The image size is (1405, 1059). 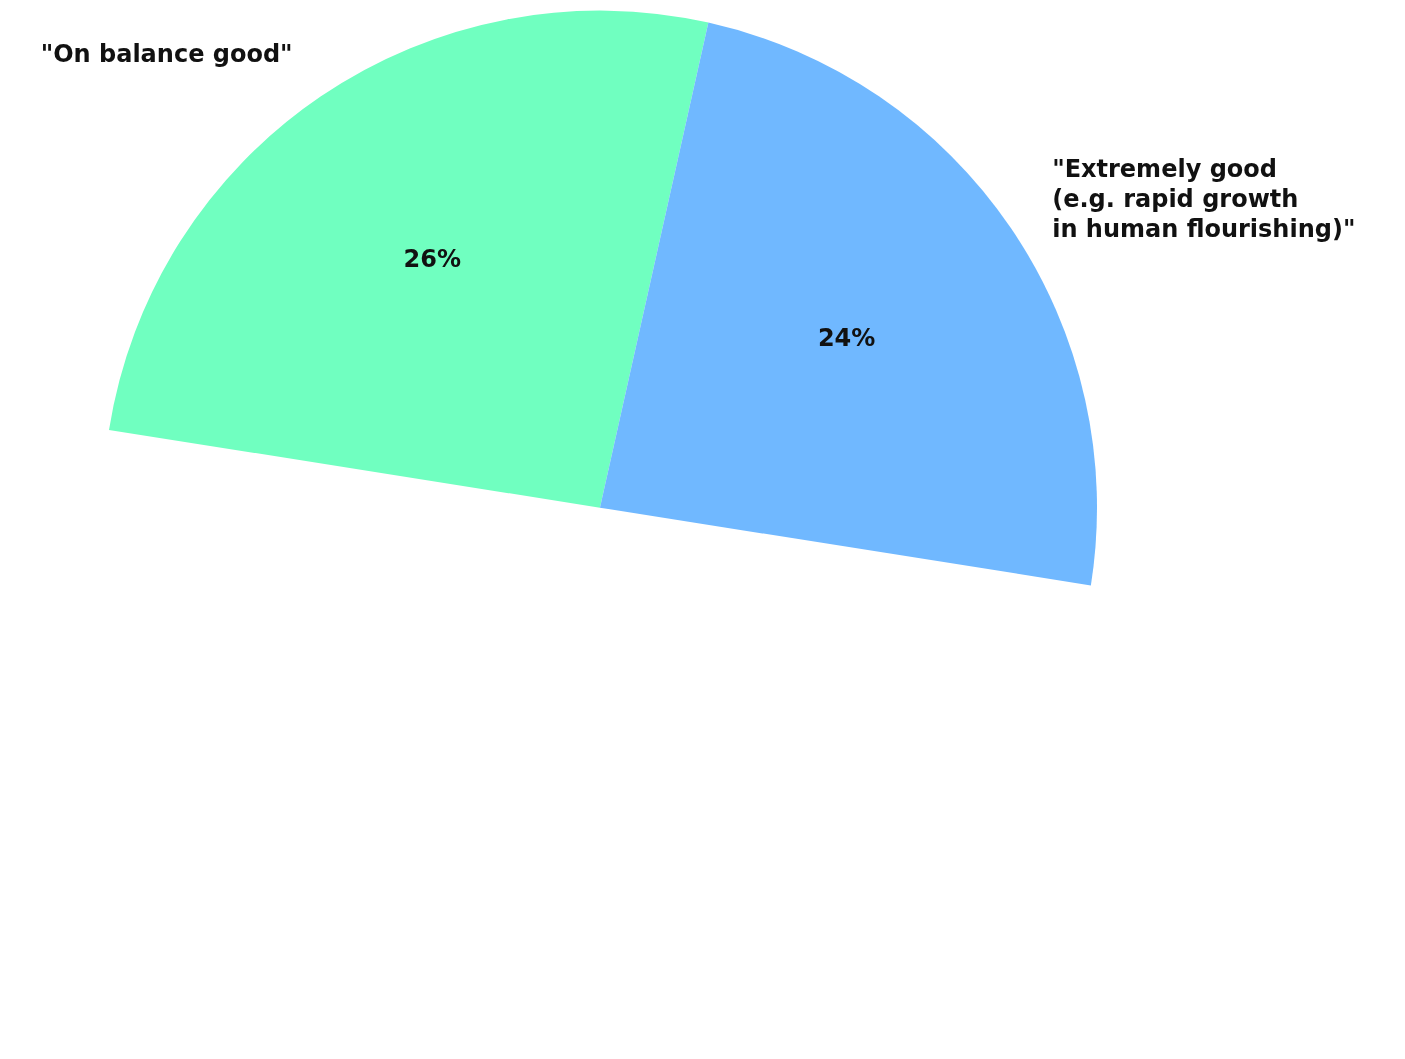 What do you see at coordinates (1204, 198) in the screenshot?
I see `slice-label: "Extremely good (e.g. rapid growth in human flourishing)"` at bounding box center [1204, 198].